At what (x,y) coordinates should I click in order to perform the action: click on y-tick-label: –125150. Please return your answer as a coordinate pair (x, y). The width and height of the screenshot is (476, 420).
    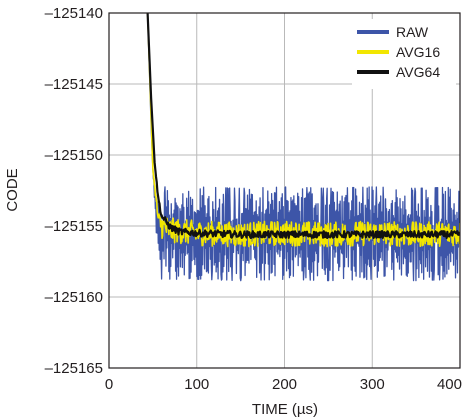
    Looking at the image, I should click on (74, 155).